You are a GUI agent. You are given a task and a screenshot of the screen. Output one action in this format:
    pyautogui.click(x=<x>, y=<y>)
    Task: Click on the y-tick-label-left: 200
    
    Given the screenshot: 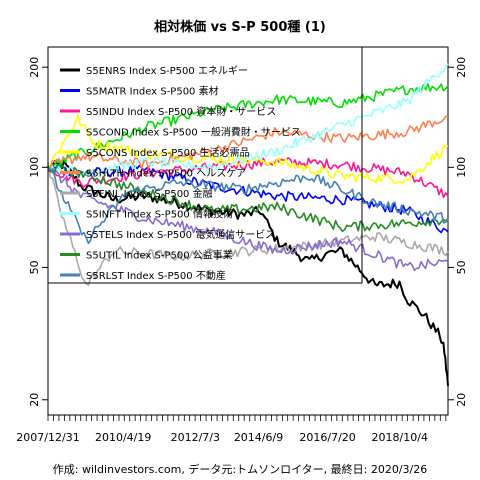 What is the action you would take?
    pyautogui.click(x=34, y=67)
    